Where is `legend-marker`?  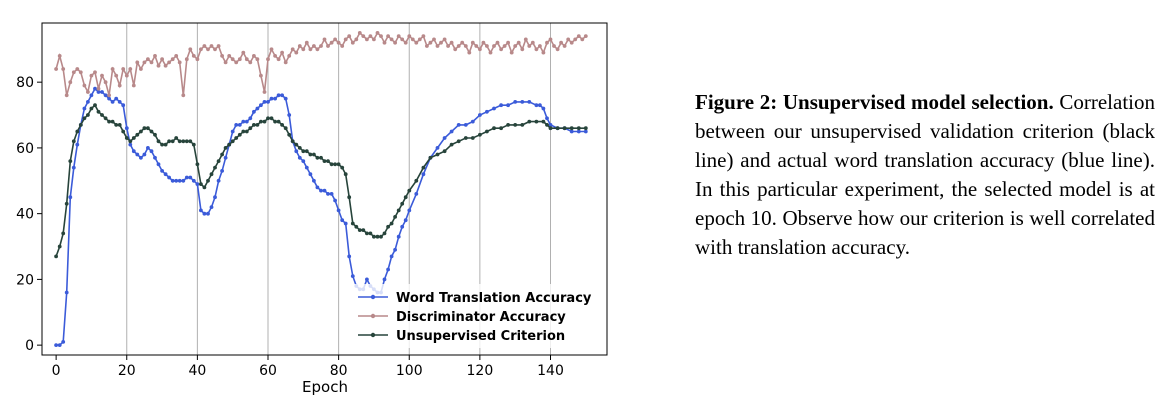 legend-marker is located at coordinates (373, 316).